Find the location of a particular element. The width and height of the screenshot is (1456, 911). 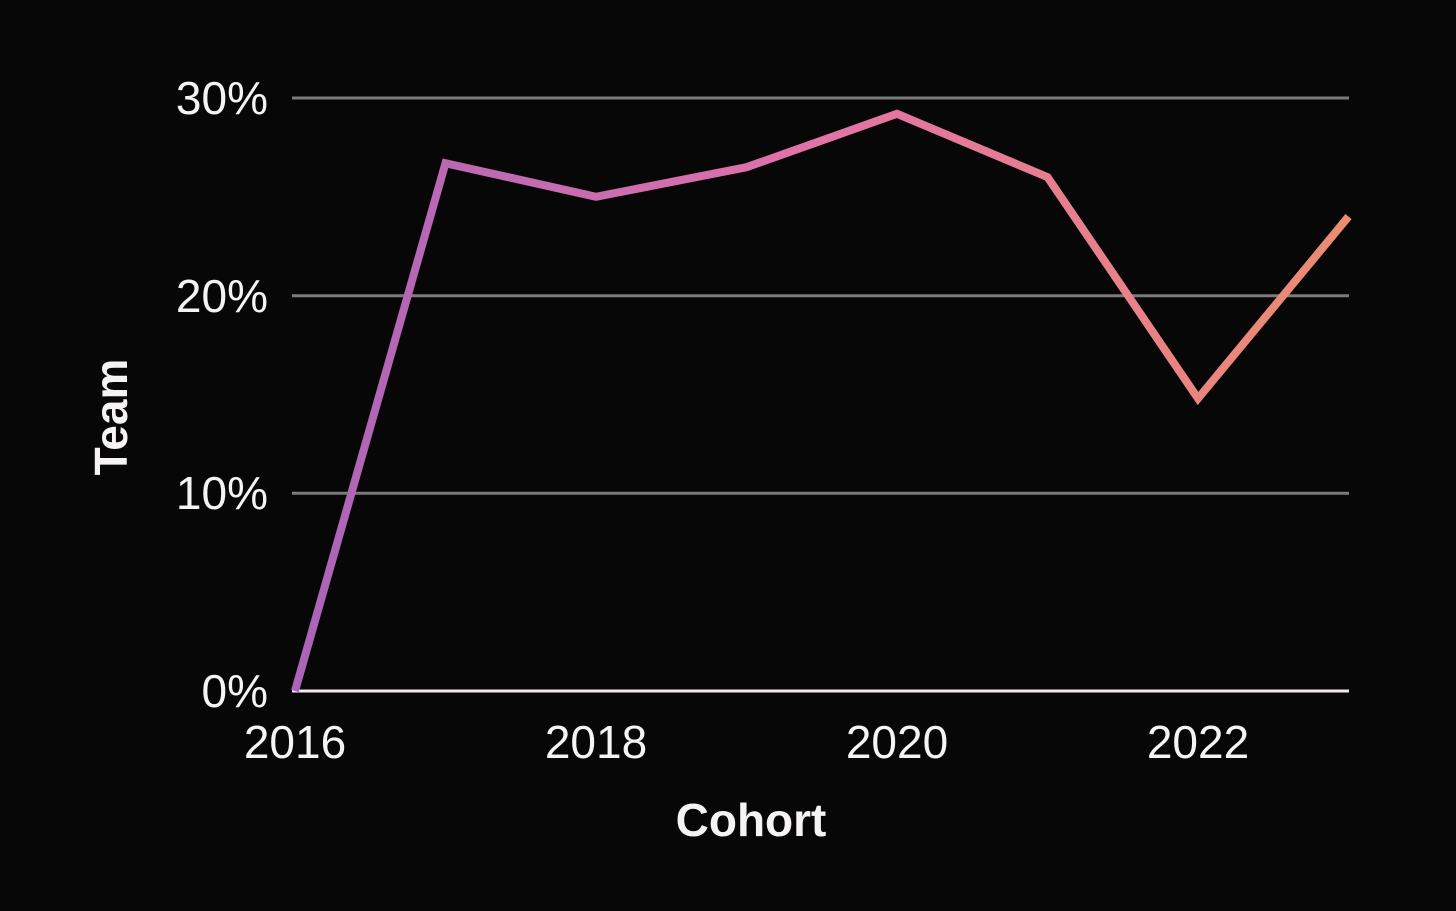

y-tick-label: 20% is located at coordinates (221, 295).